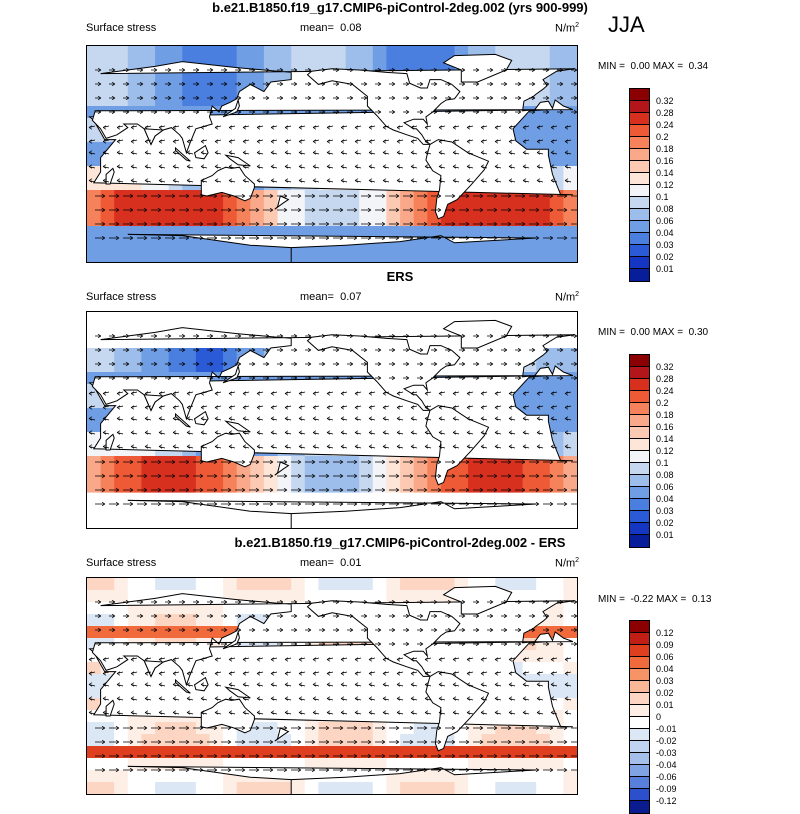 Image resolution: width=800 pixels, height=814 pixels. I want to click on wind-stress-vectors, so click(332, 420).